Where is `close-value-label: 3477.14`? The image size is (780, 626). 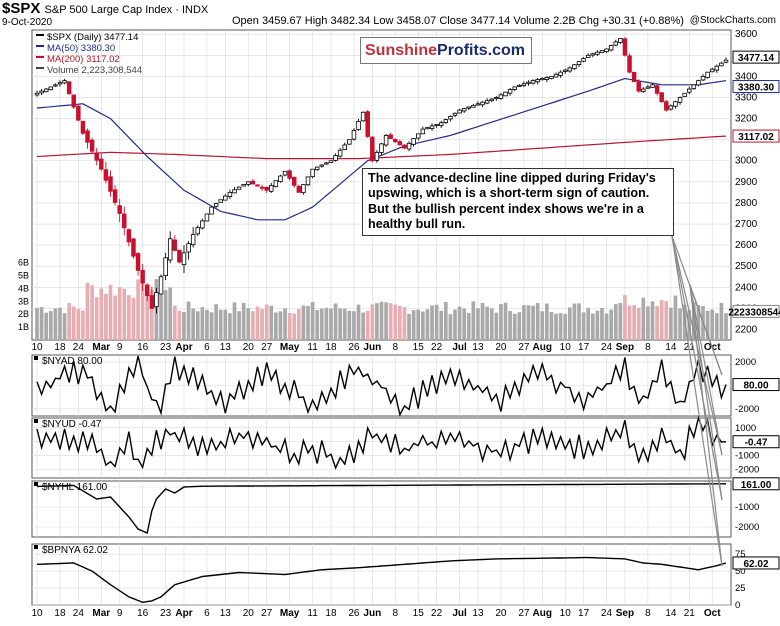 close-value-label: 3477.14 is located at coordinates (756, 58).